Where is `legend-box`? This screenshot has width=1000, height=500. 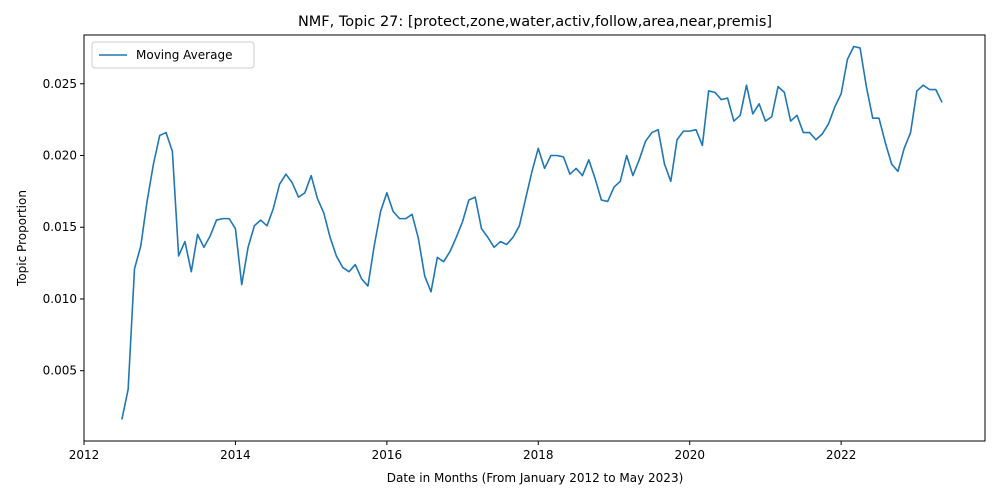
legend-box is located at coordinates (173, 55).